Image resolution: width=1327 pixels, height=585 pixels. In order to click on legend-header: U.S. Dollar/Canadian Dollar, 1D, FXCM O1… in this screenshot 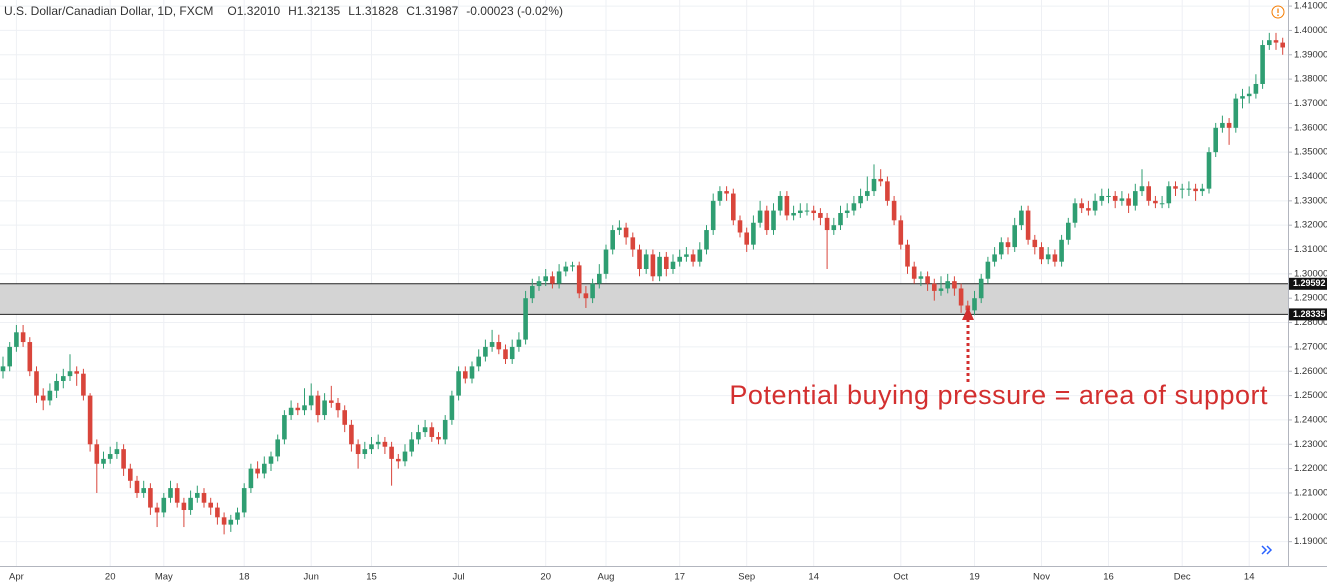, I will do `click(283, 11)`.